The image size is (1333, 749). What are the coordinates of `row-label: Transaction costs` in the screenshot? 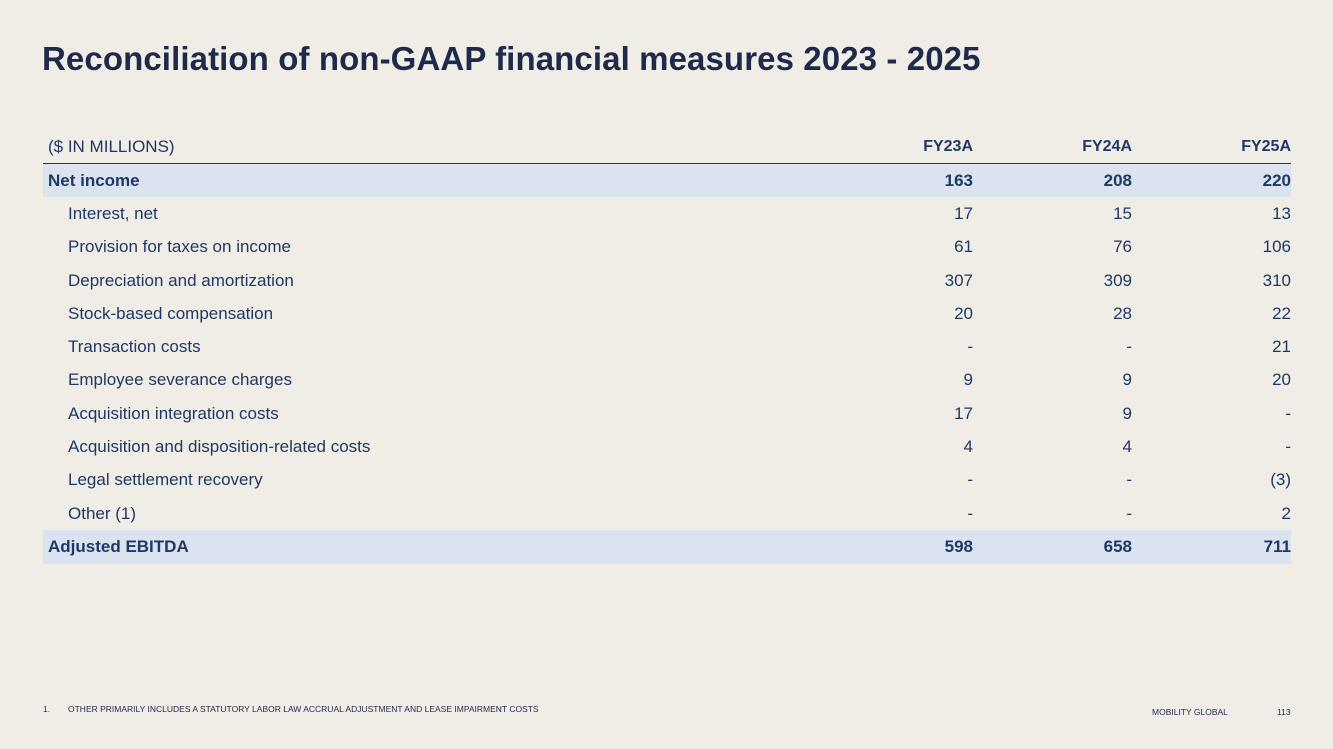 It's located at (134, 347).